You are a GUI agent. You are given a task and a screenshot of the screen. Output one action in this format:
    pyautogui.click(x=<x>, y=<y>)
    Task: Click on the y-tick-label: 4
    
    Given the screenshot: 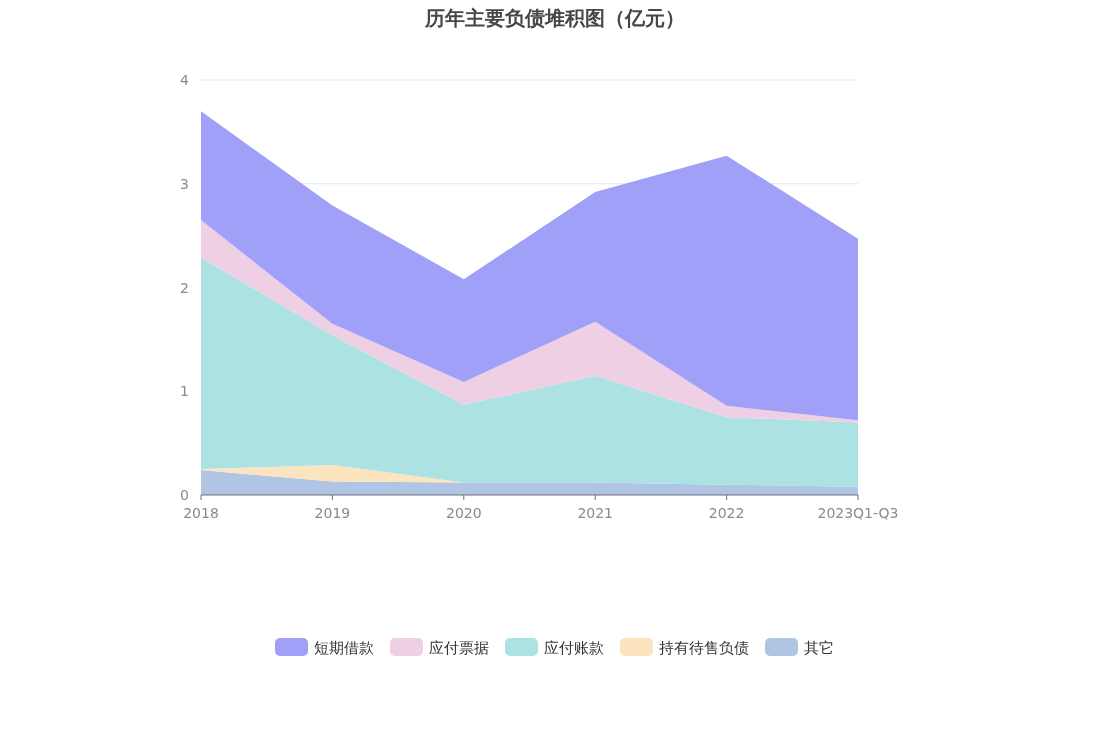 What is the action you would take?
    pyautogui.click(x=185, y=80)
    